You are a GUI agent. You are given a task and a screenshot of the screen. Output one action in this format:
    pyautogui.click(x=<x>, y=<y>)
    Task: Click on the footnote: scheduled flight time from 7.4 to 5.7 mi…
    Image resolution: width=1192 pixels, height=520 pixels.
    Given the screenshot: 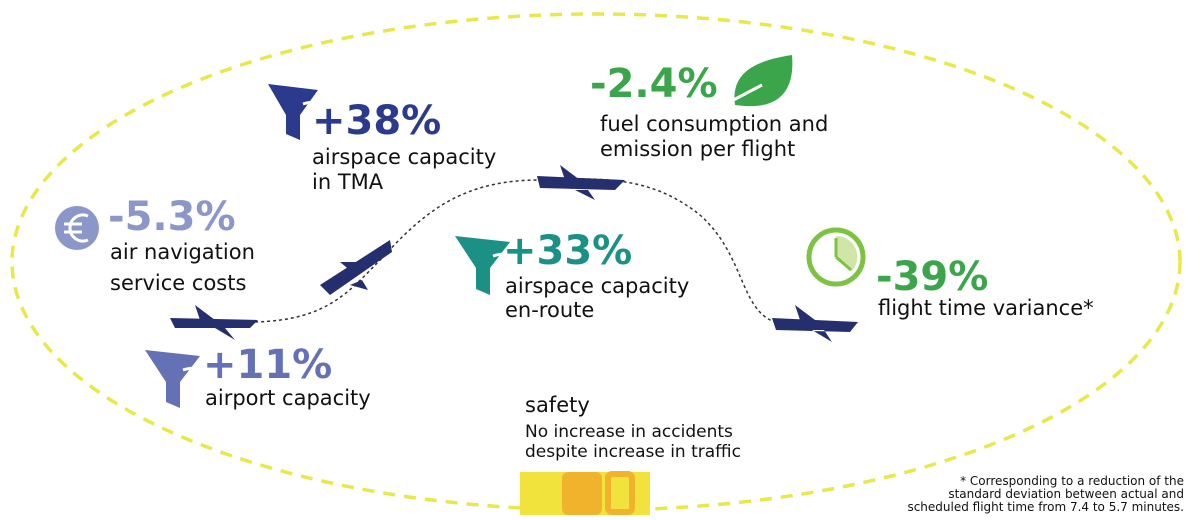 What is the action you would take?
    pyautogui.click(x=1045, y=507)
    